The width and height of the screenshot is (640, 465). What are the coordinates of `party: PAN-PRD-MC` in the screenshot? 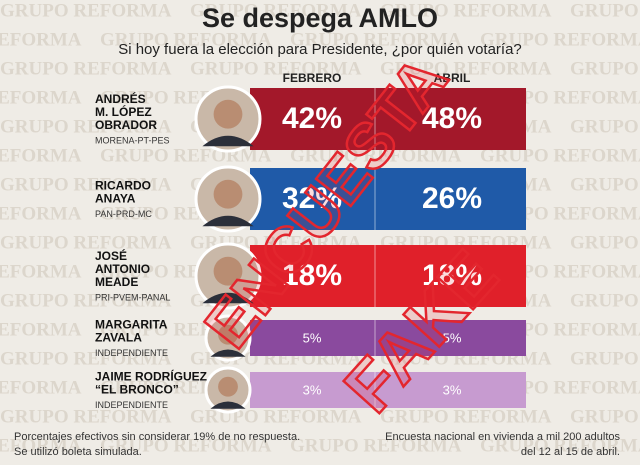 It's located at (123, 214).